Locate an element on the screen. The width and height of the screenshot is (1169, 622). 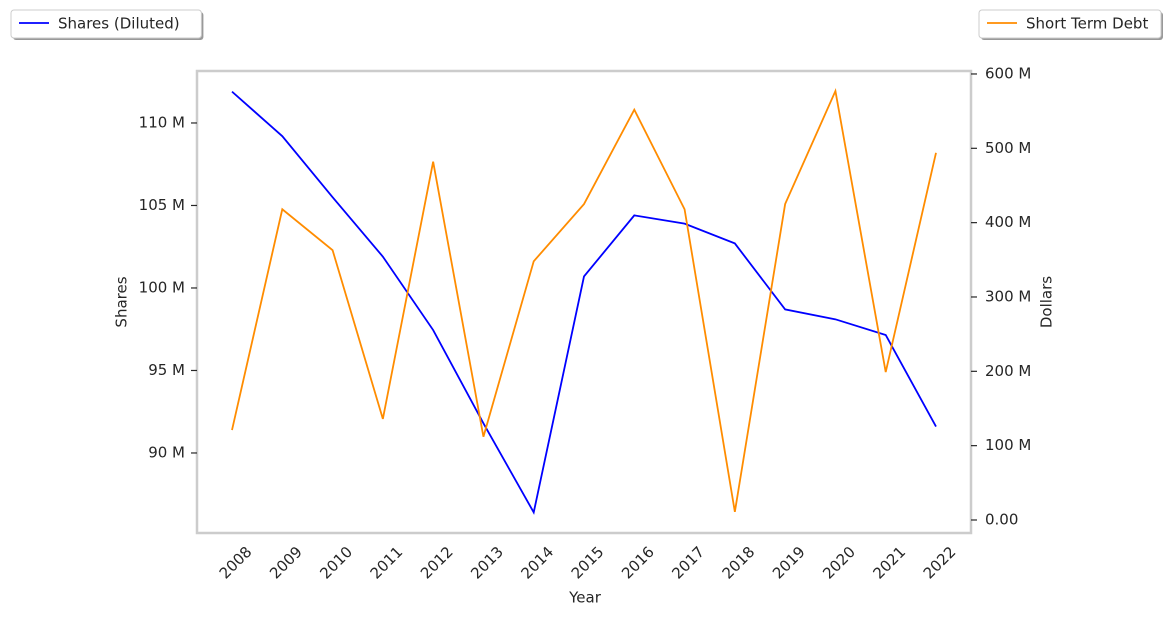
legend: Short Term Debt is located at coordinates (1070, 24).